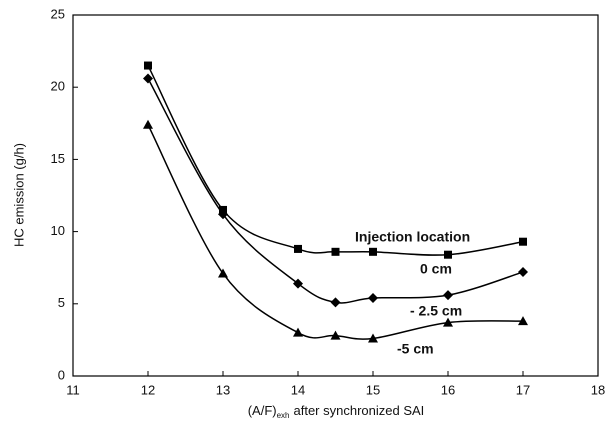 The image size is (616, 430). Describe the element at coordinates (359, 410) in the screenshot. I see `x-label-rest: after synchronized SAI` at that location.